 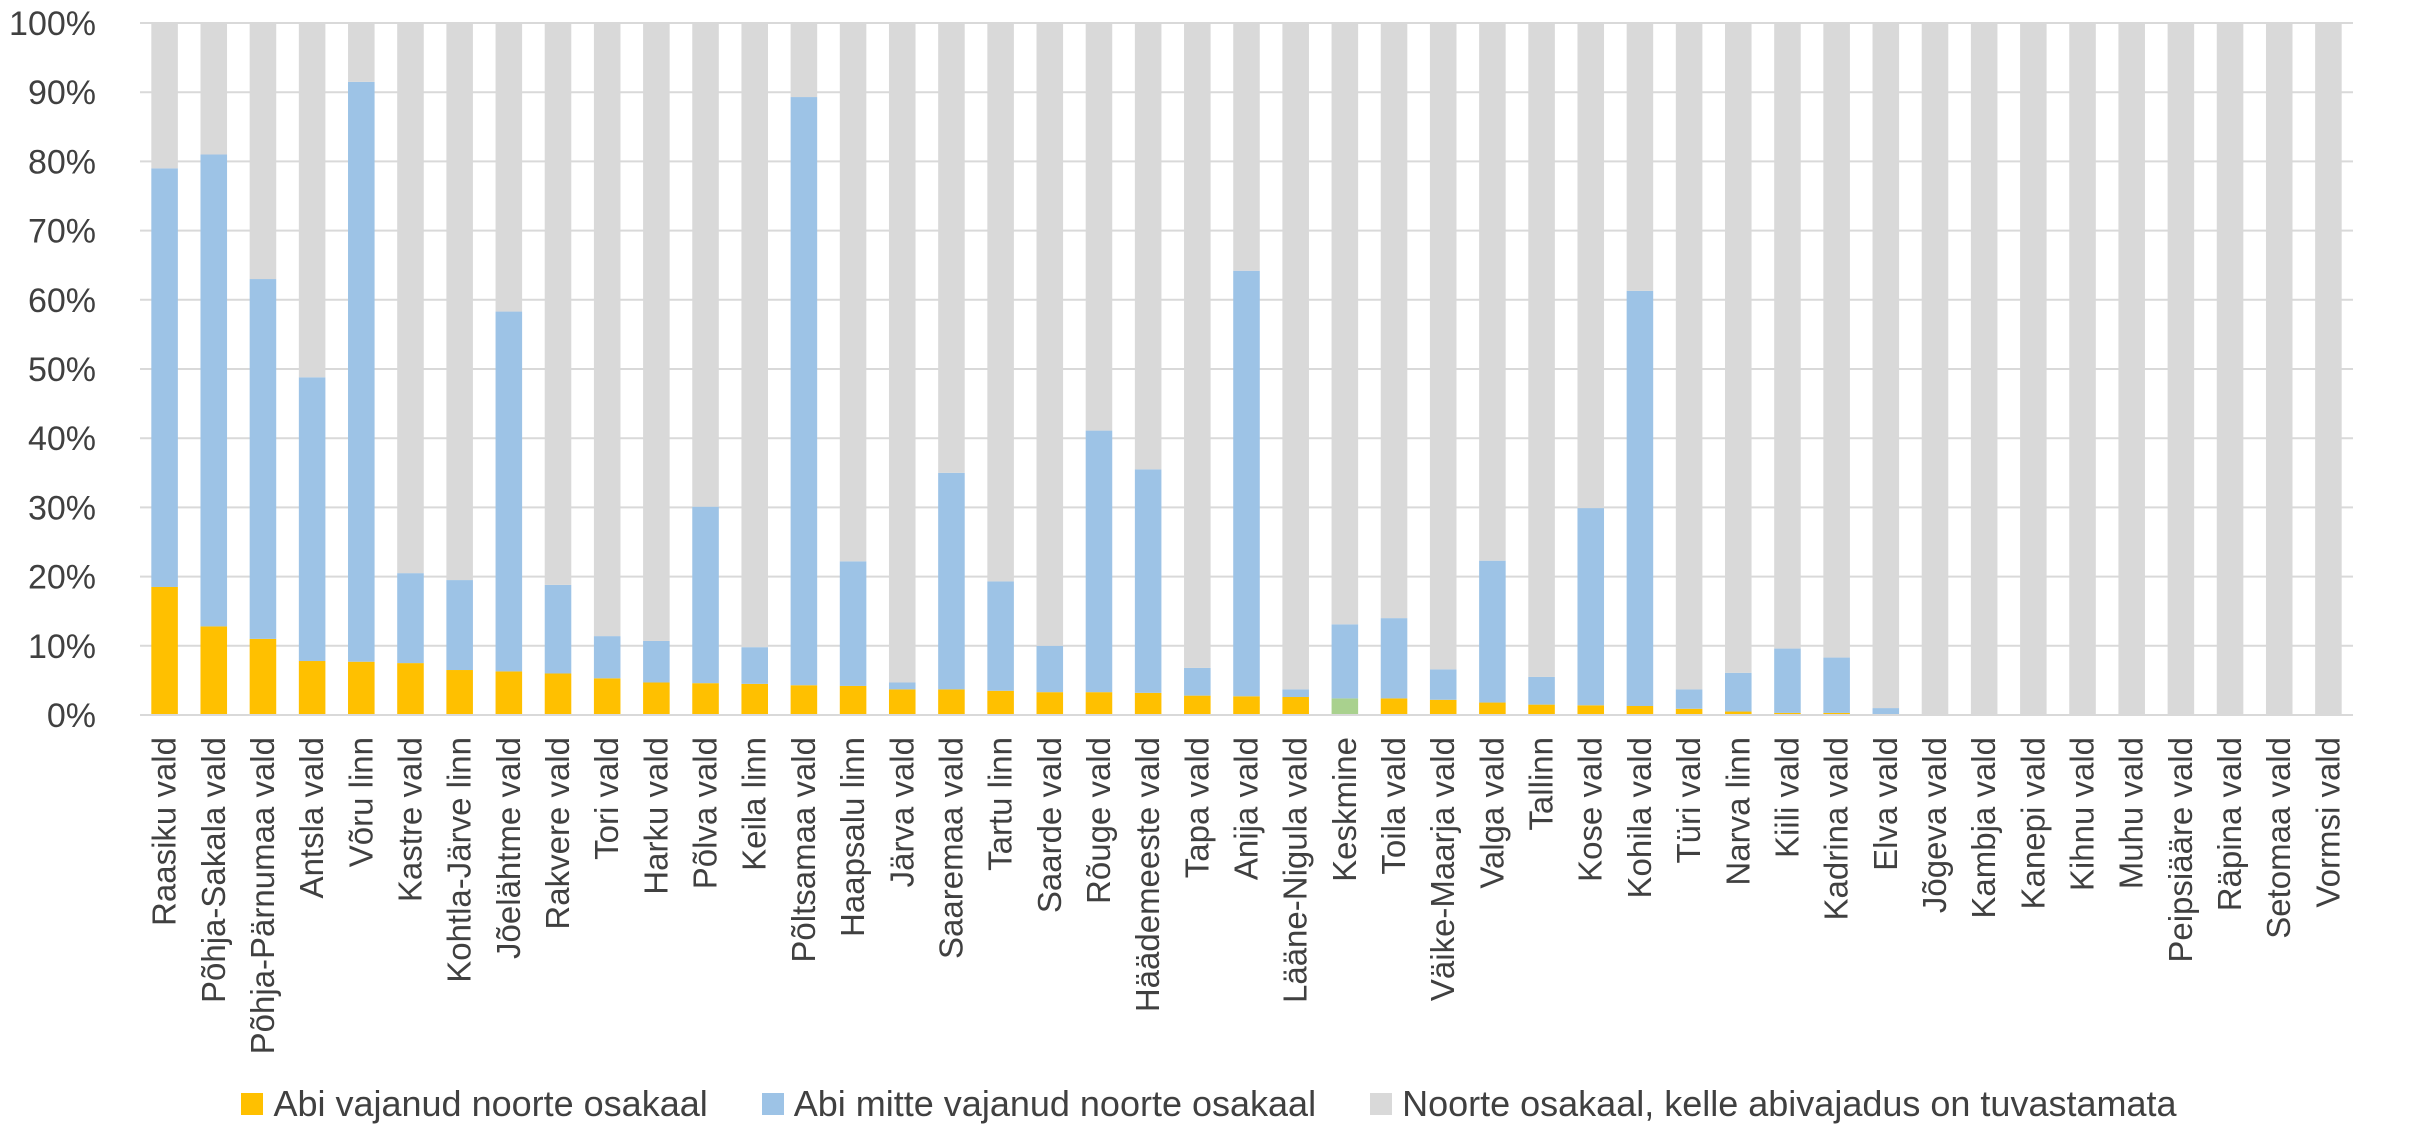 I want to click on x-tick-label: Võru linn, so click(x=360, y=802).